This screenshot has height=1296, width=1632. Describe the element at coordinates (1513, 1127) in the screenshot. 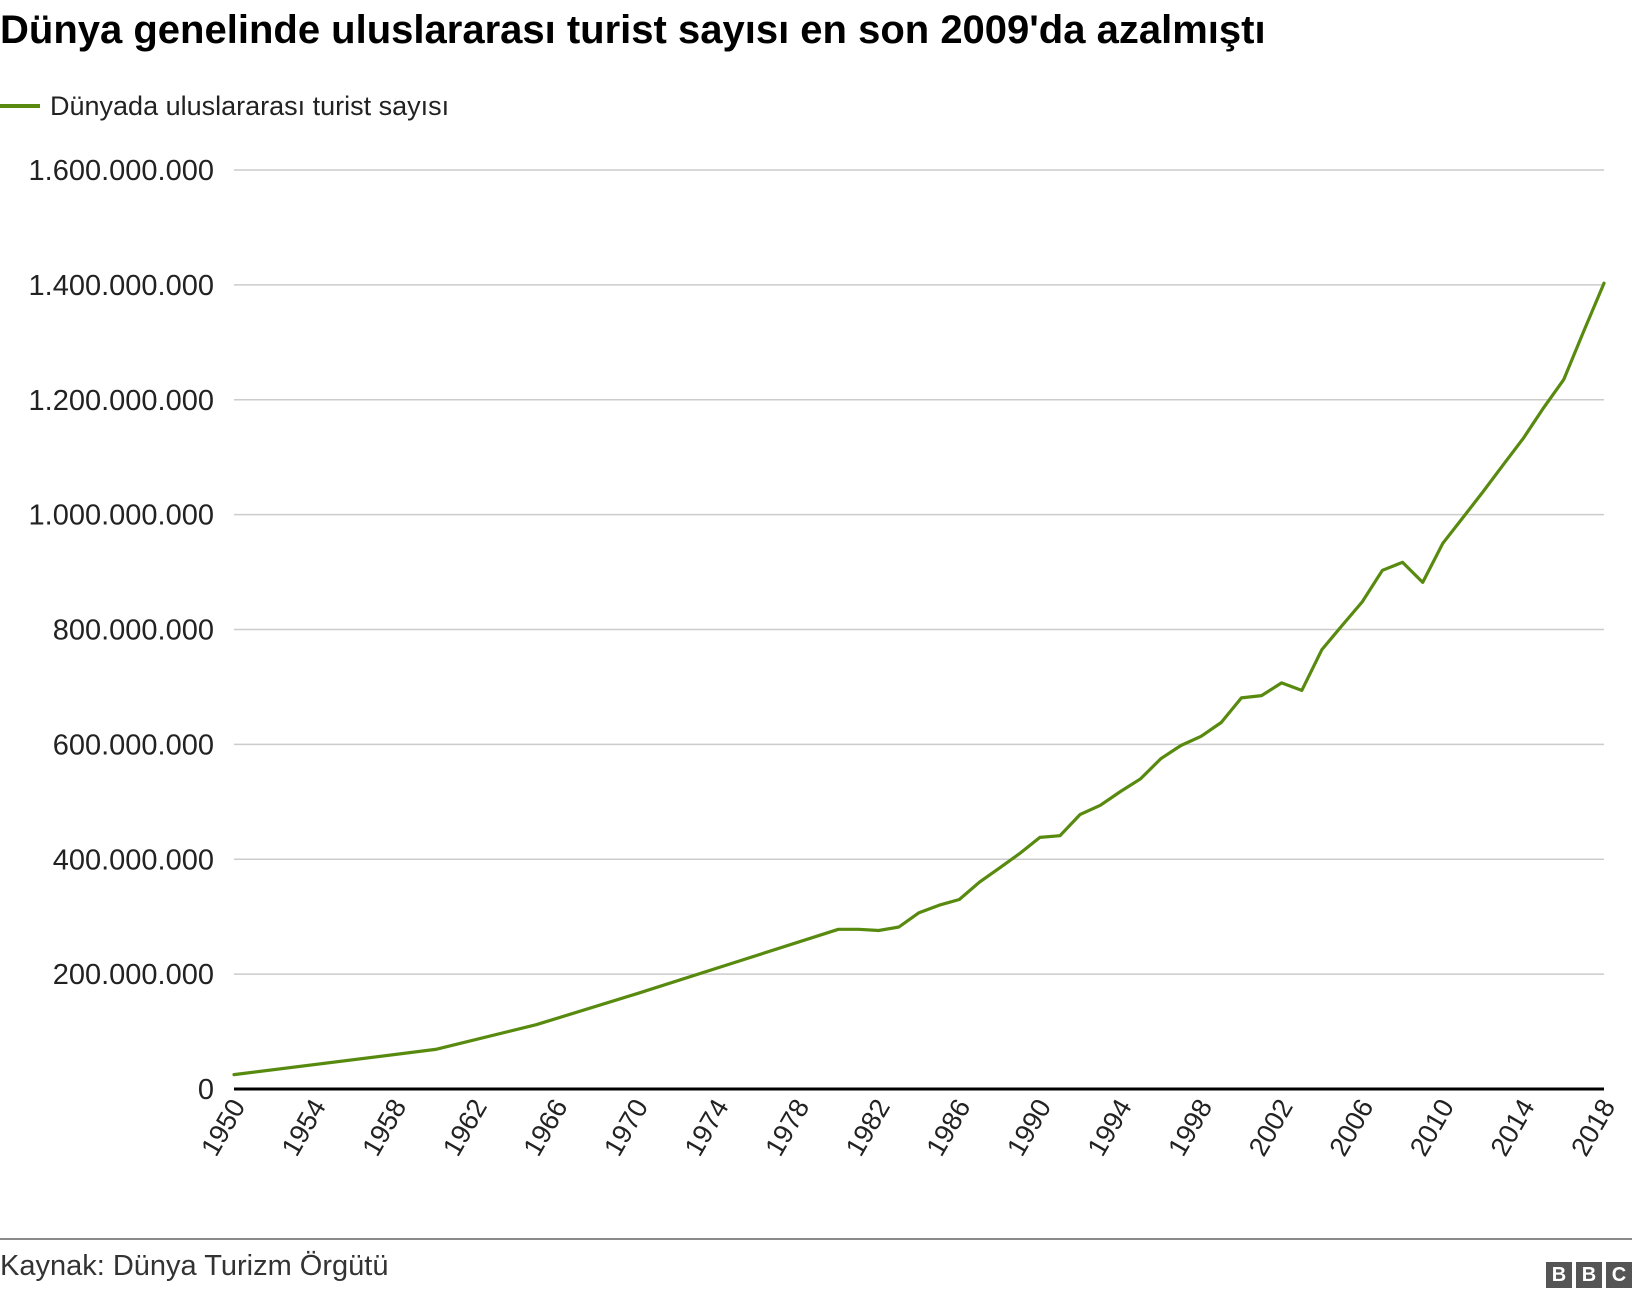

I see `x-tick-label: 2014` at that location.